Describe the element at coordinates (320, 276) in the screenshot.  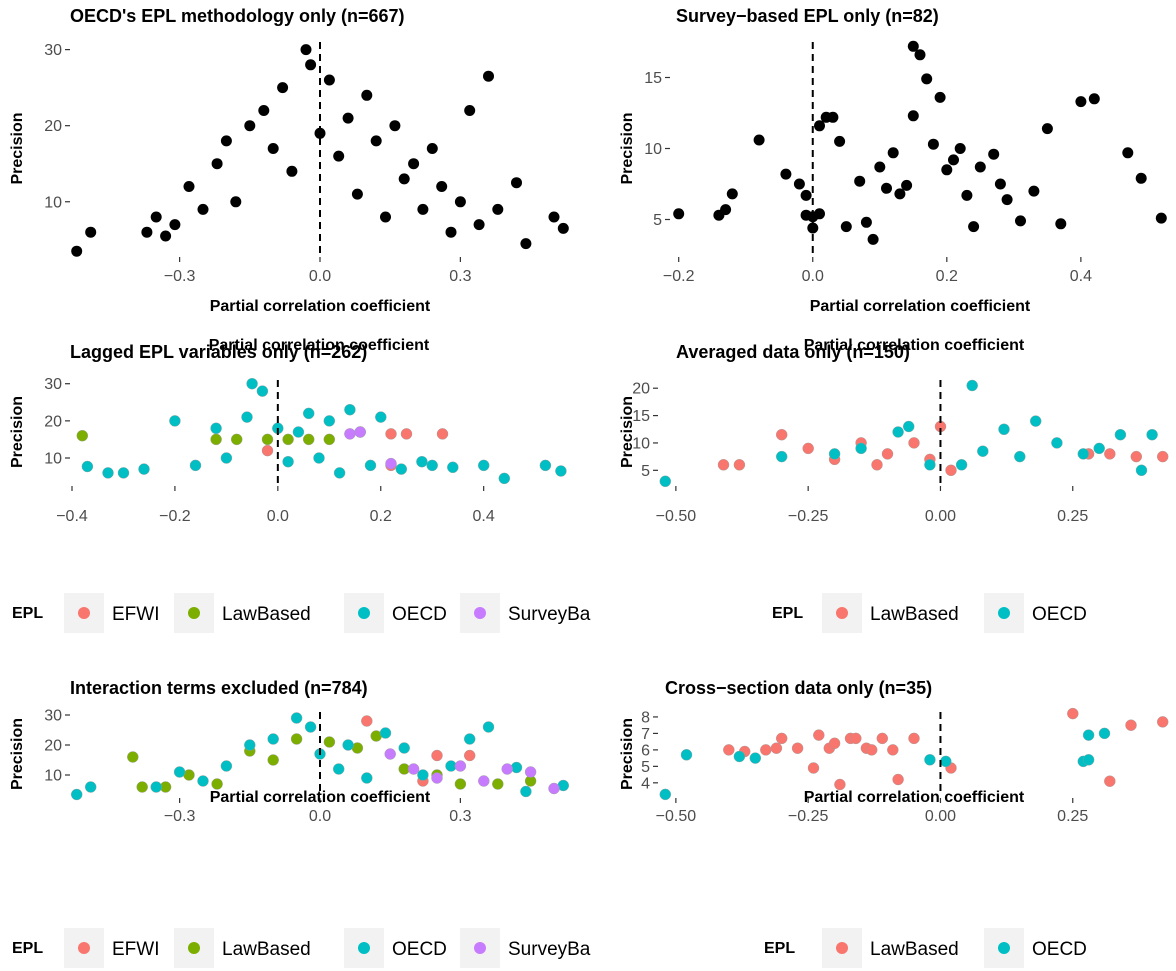
I see `x-tick-label: 0.0` at that location.